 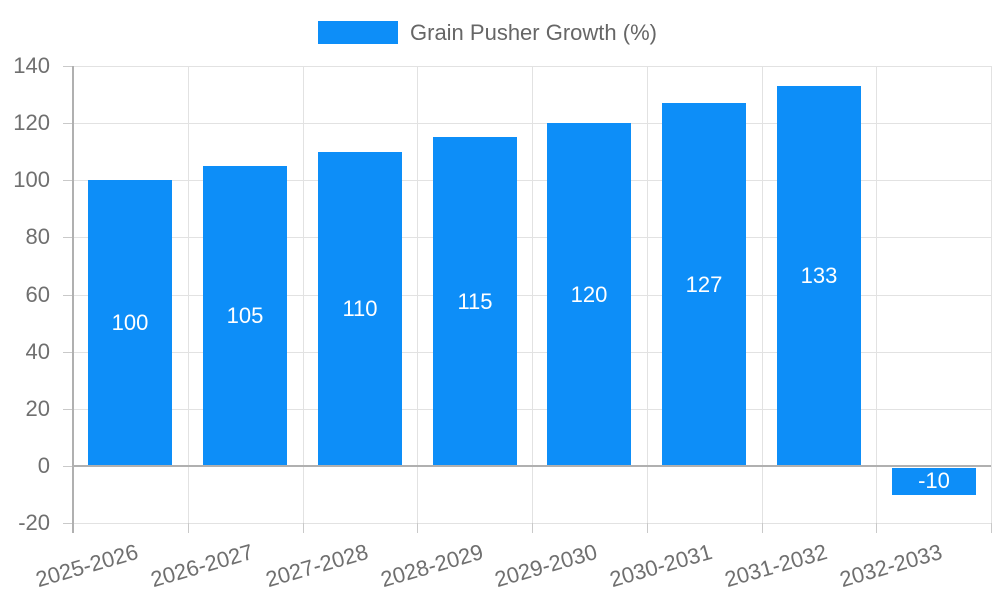 What do you see at coordinates (37, 351) in the screenshot?
I see `y-axis-label: 40` at bounding box center [37, 351].